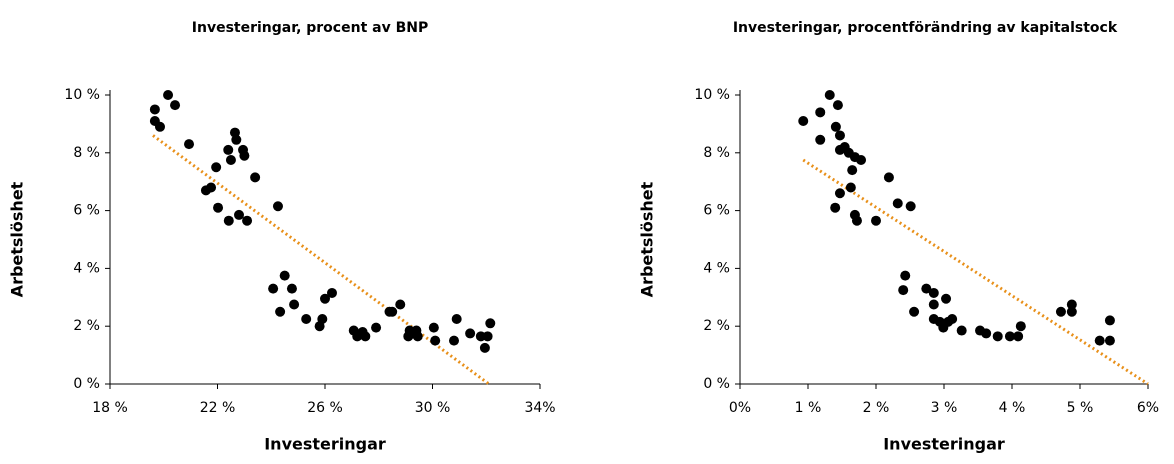 Image resolution: width=1174 pixels, height=464 pixels. What do you see at coordinates (808, 408) in the screenshot?
I see `x-tick-label: 1 %` at bounding box center [808, 408].